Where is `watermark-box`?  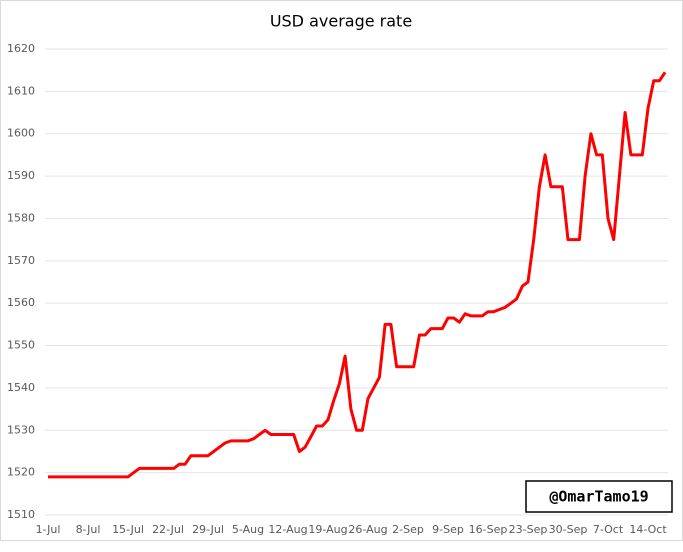
watermark-box is located at coordinates (599, 496).